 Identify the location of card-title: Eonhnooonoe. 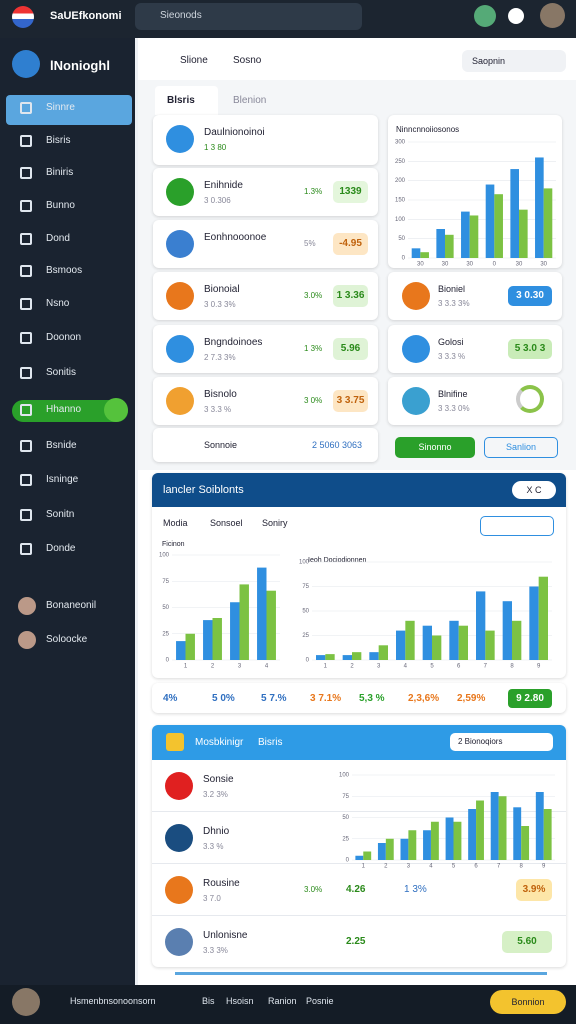
(235, 237).